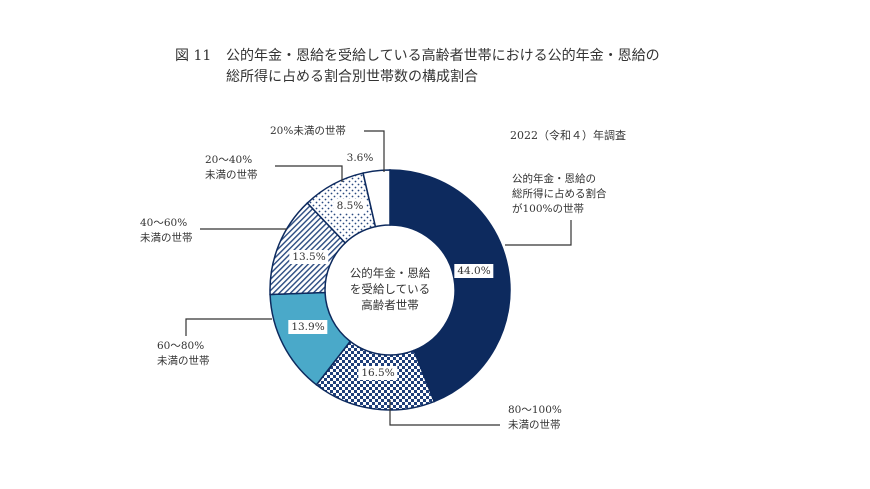  I want to click on slice-under20, so click(376, 198).